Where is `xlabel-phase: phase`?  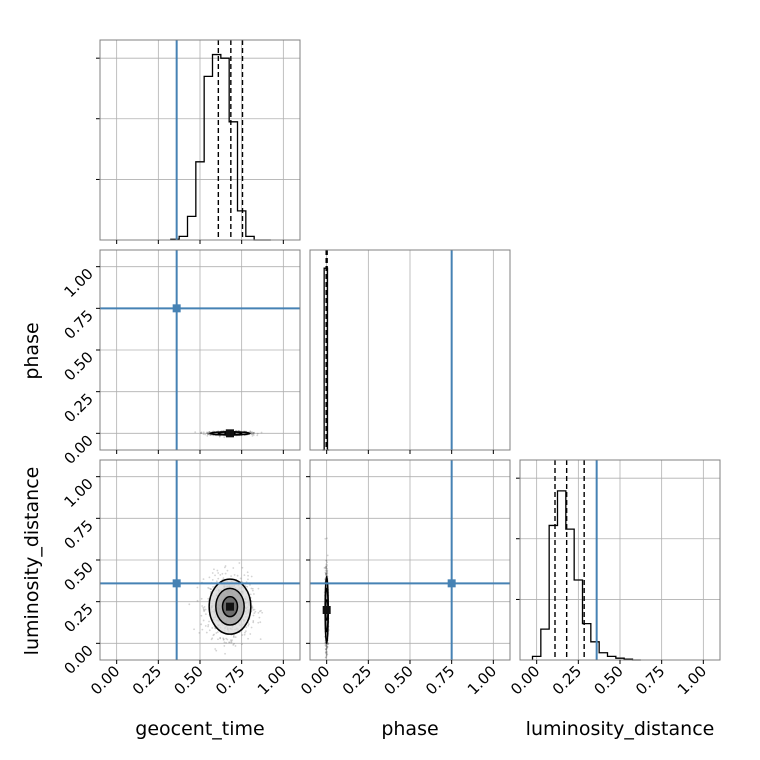 xlabel-phase: phase is located at coordinates (409, 729).